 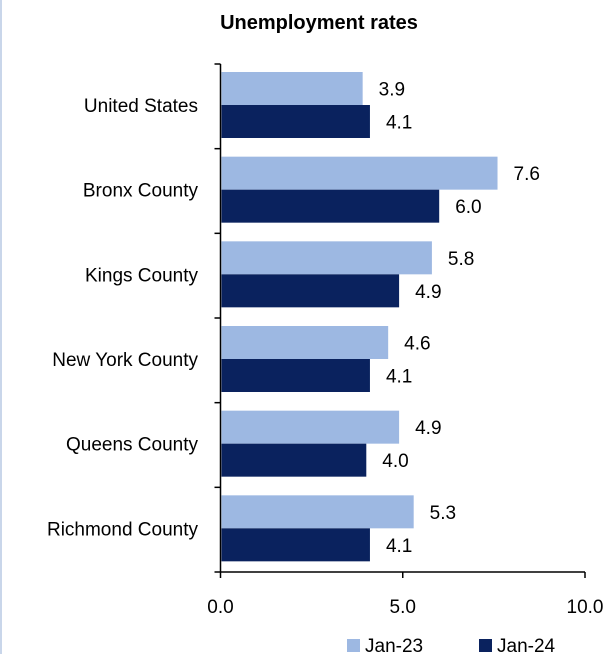 What do you see at coordinates (142, 275) in the screenshot?
I see `category-label: Kings County` at bounding box center [142, 275].